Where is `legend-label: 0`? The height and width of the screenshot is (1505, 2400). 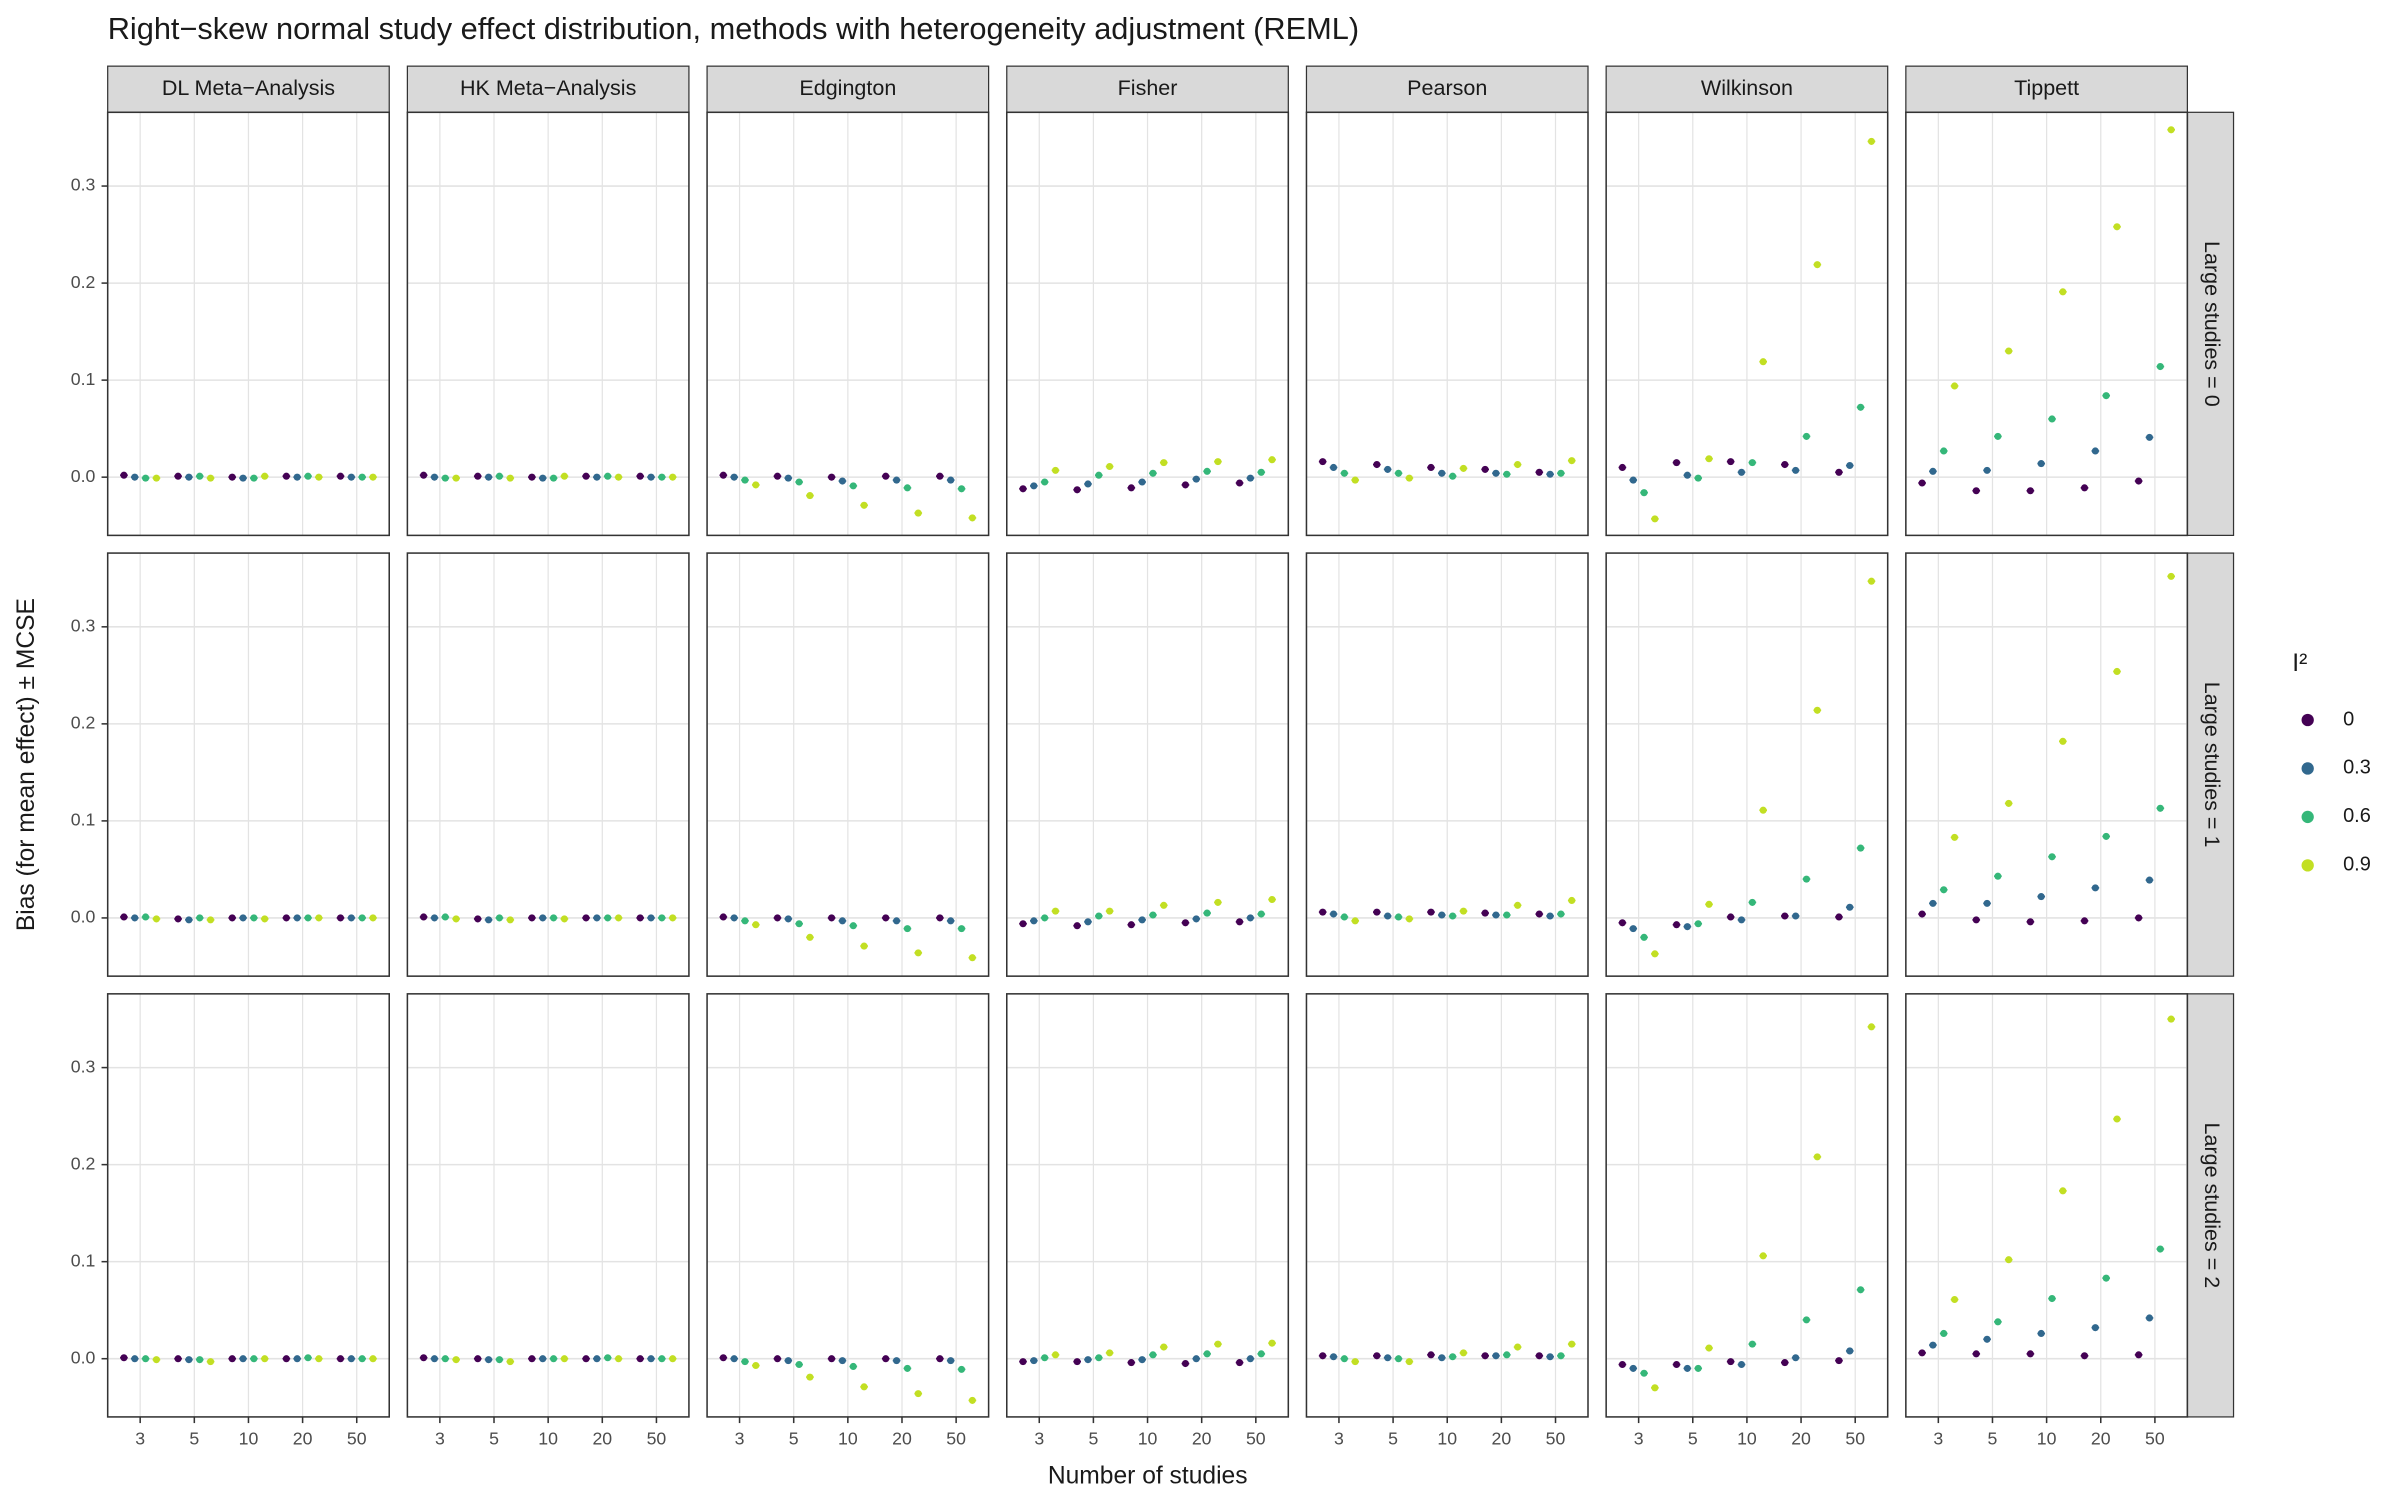 legend-label: 0 is located at coordinates (2348, 719).